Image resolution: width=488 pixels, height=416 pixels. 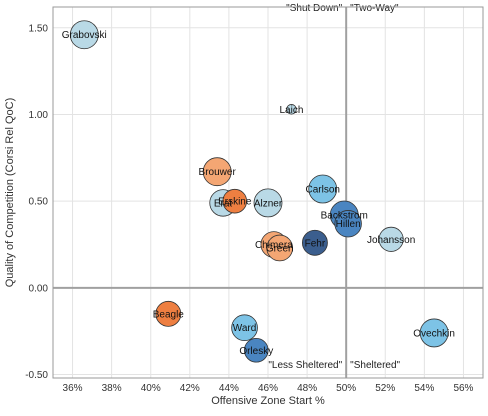 I want to click on x-tick-label: 38%, so click(x=112, y=388).